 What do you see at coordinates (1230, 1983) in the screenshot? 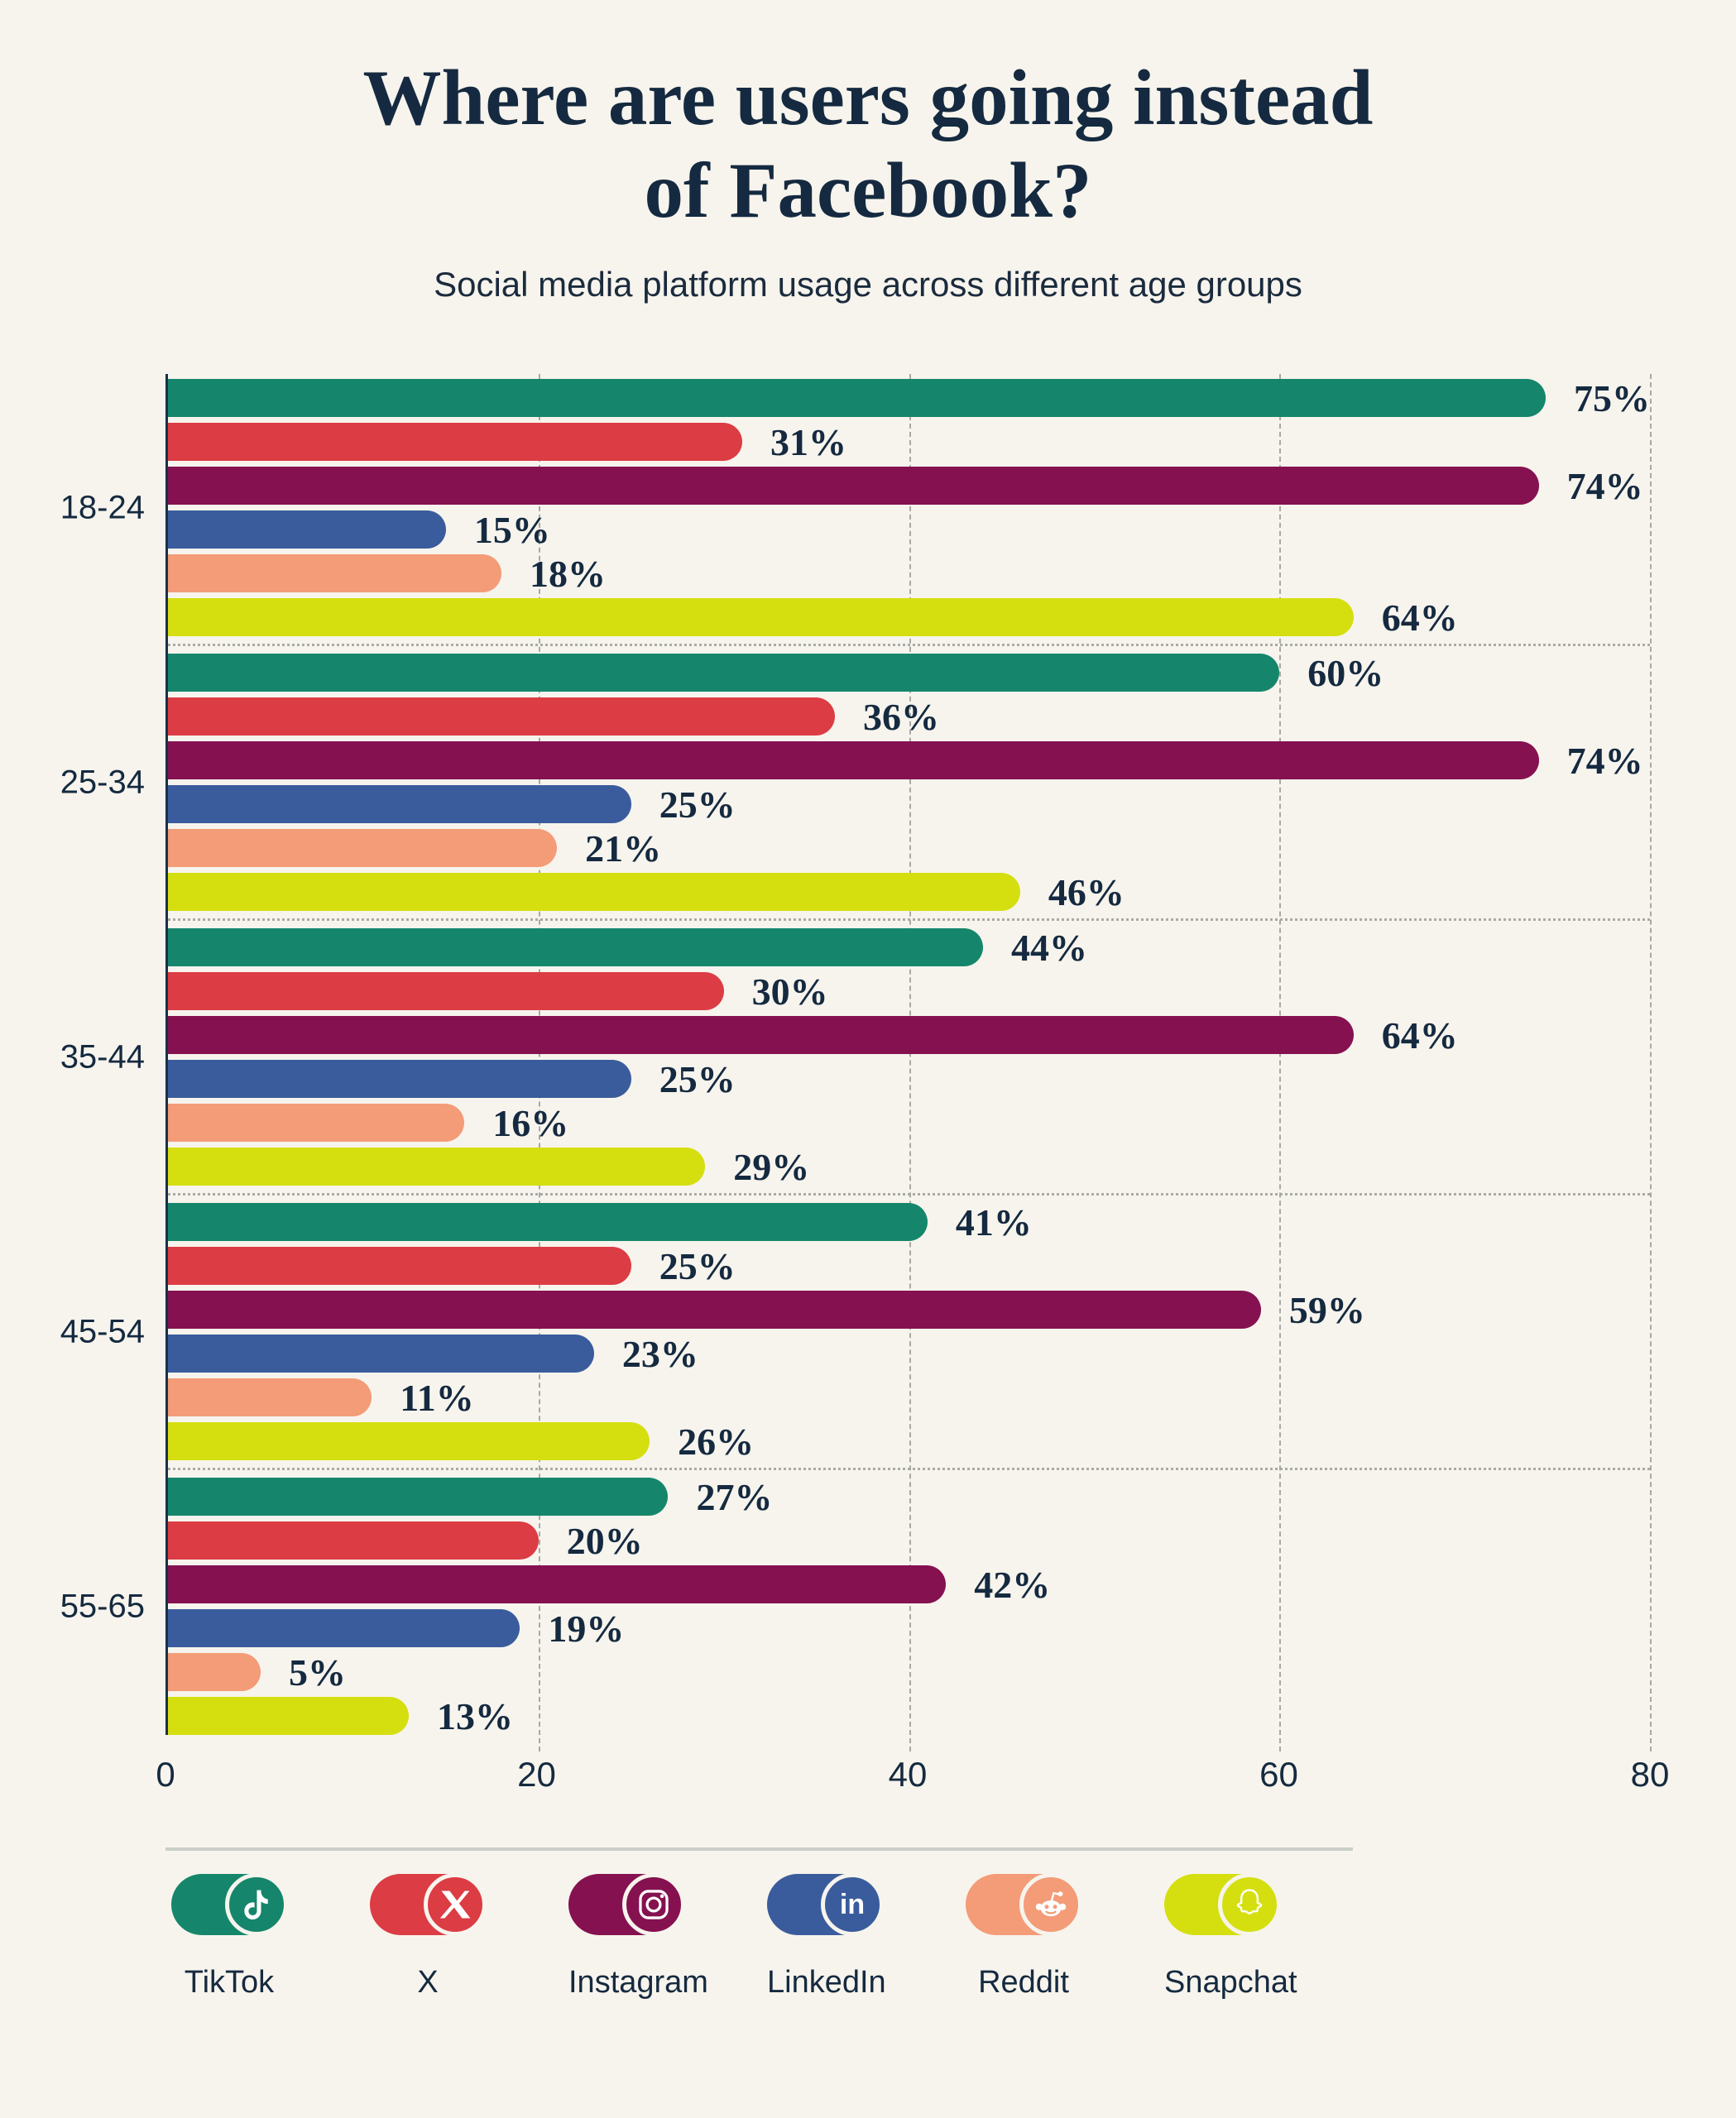
I see `legend-label-snapchat: Snapchat` at bounding box center [1230, 1983].